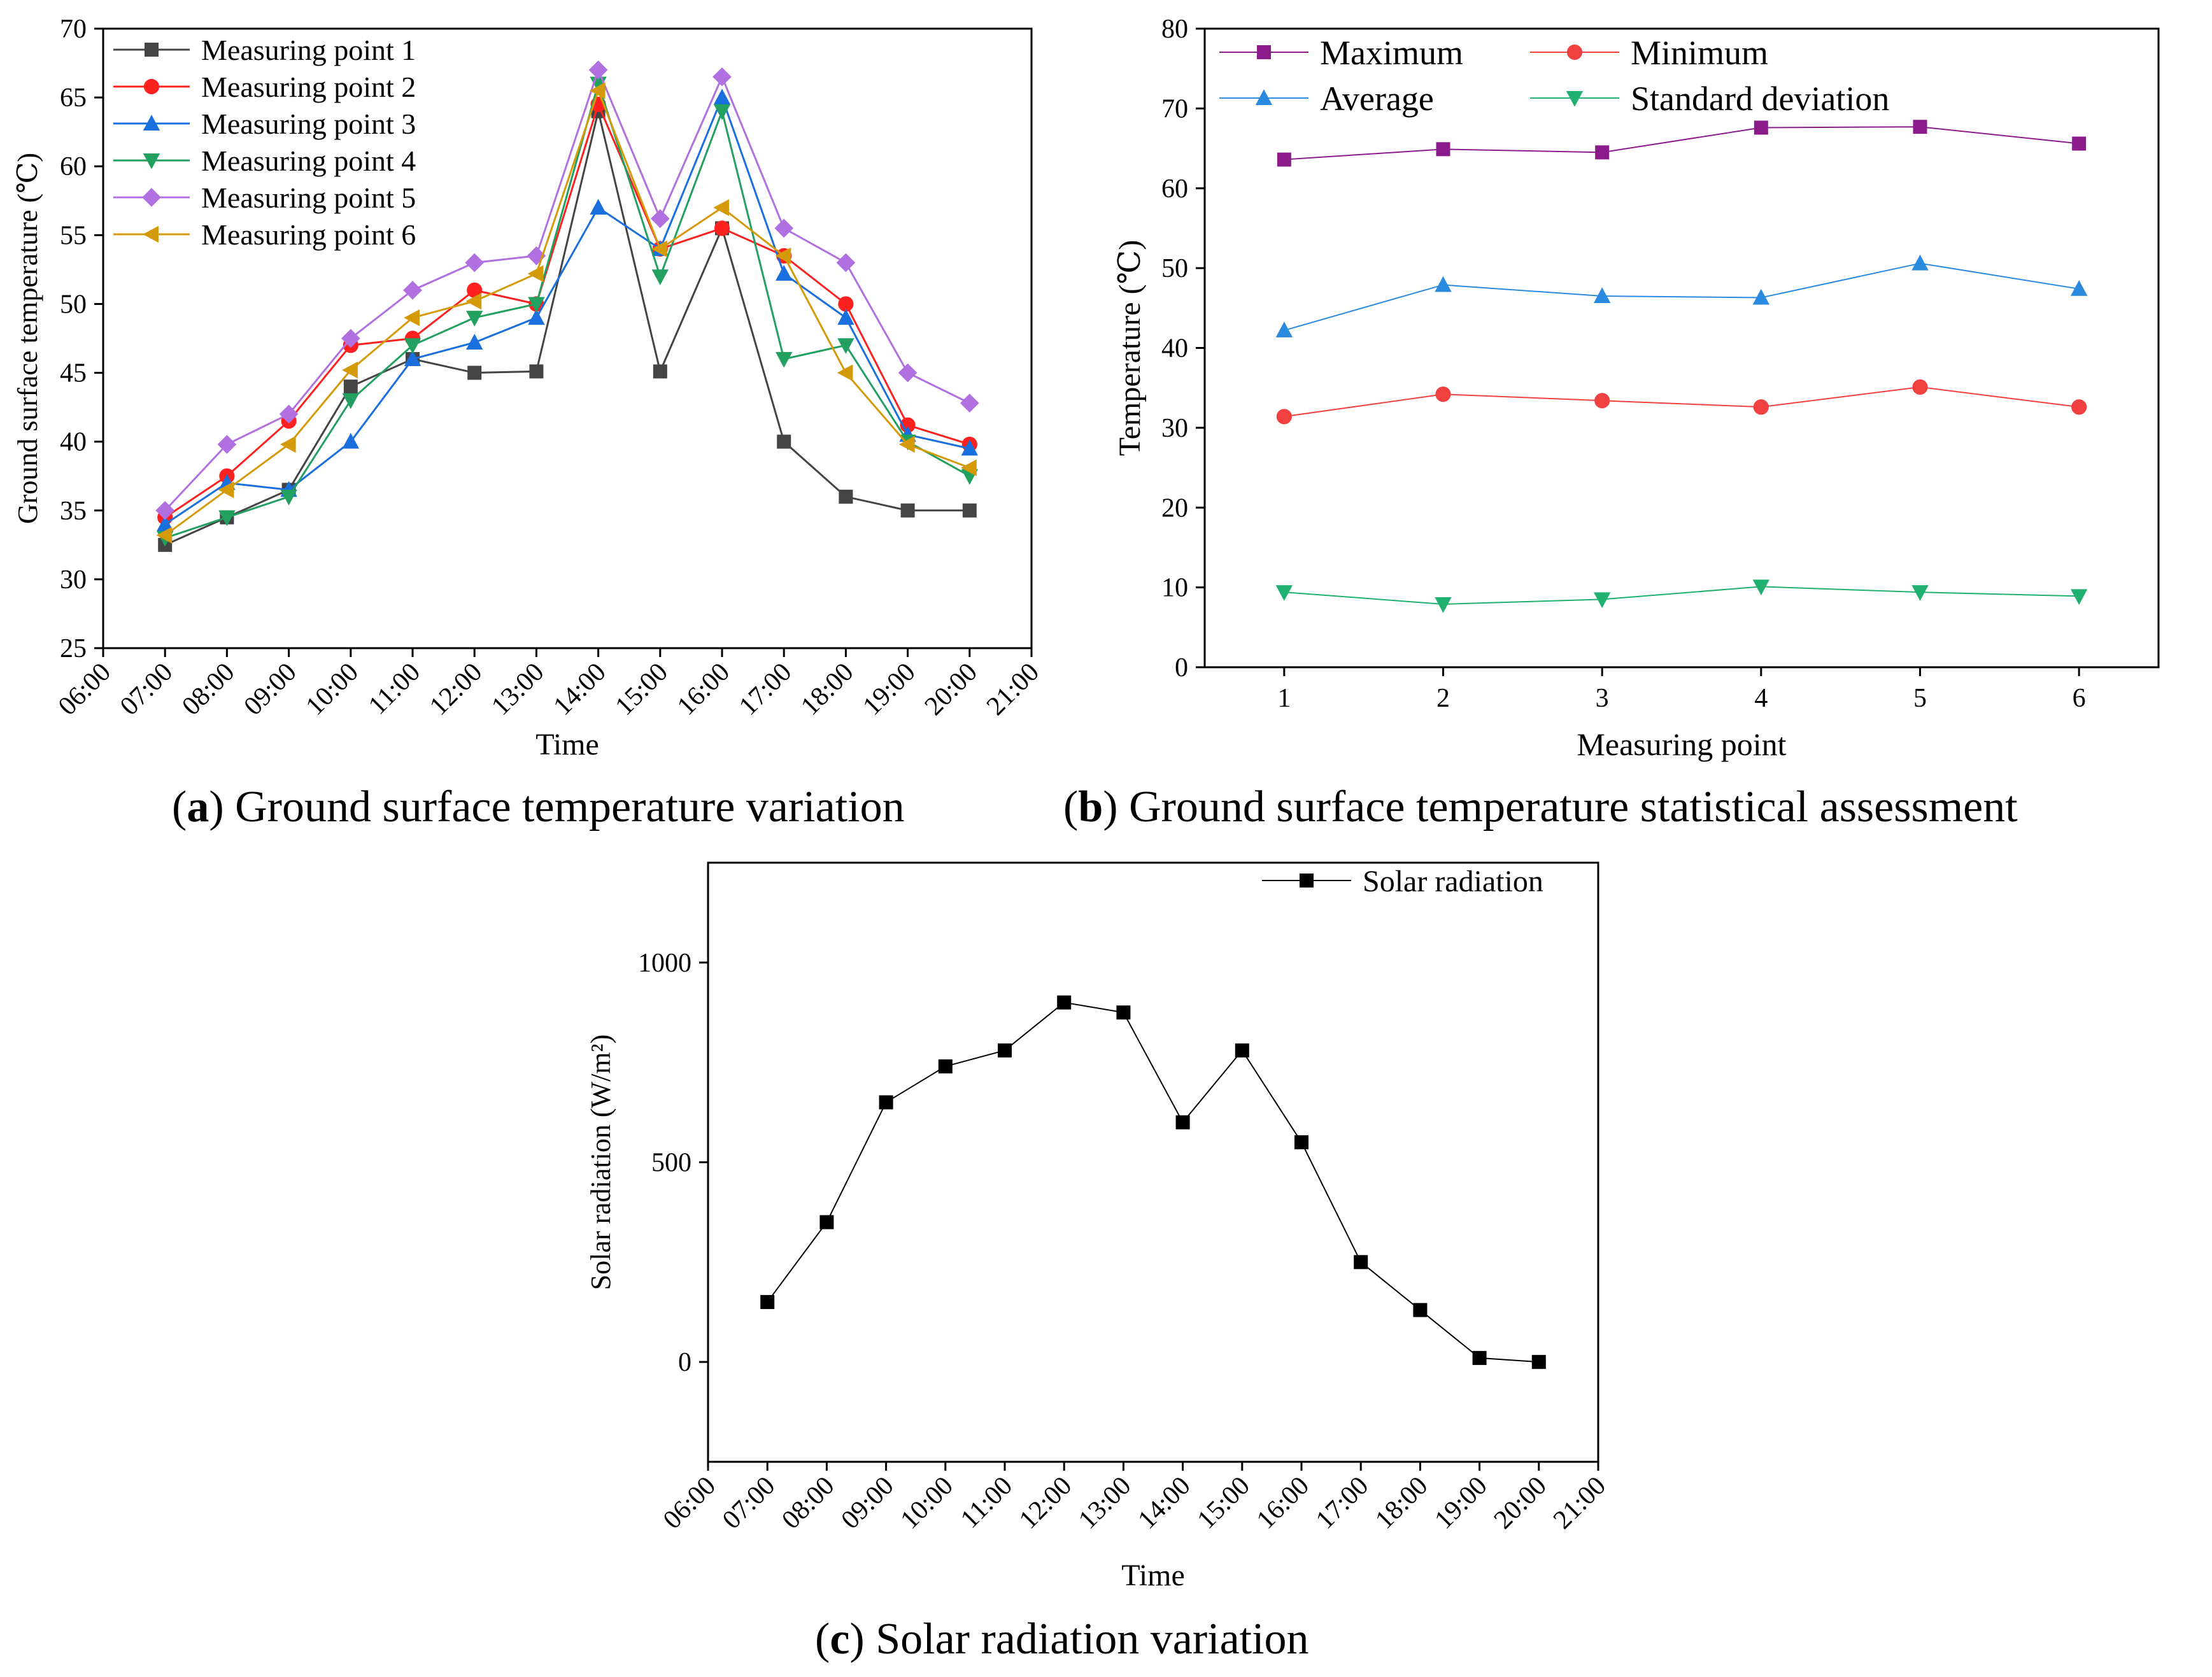 The image size is (2212, 1677). Describe the element at coordinates (1682, 744) in the screenshot. I see `b-x-axis-label: Measuring point` at that location.